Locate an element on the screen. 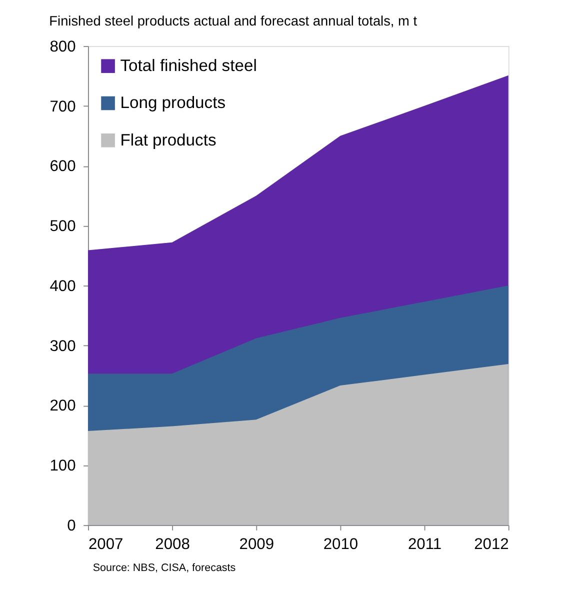 The width and height of the screenshot is (568, 590). y-tick-label: 300 is located at coordinates (63, 346).